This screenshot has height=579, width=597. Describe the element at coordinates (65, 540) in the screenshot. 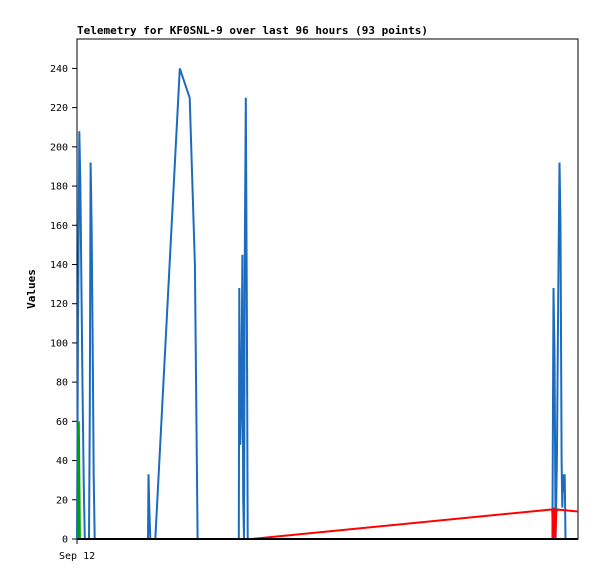

I see `y-tick-label: 0` at that location.